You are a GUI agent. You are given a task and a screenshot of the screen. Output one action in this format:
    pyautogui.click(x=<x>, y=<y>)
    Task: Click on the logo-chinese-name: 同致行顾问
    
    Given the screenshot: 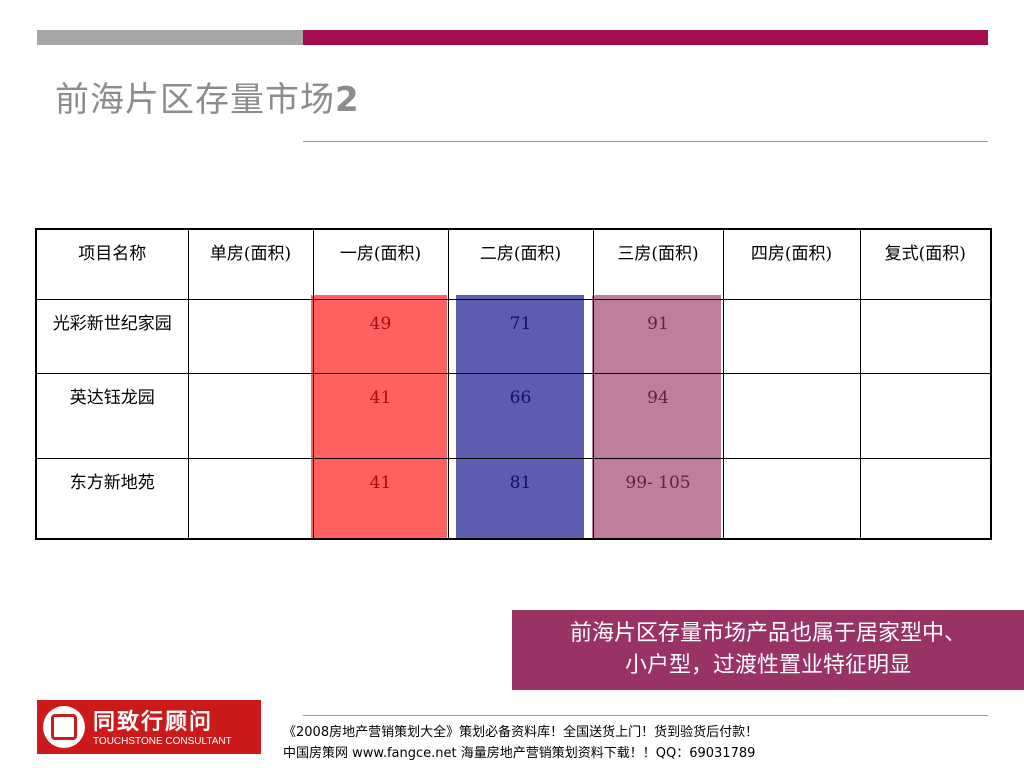 What is the action you would take?
    pyautogui.click(x=153, y=722)
    